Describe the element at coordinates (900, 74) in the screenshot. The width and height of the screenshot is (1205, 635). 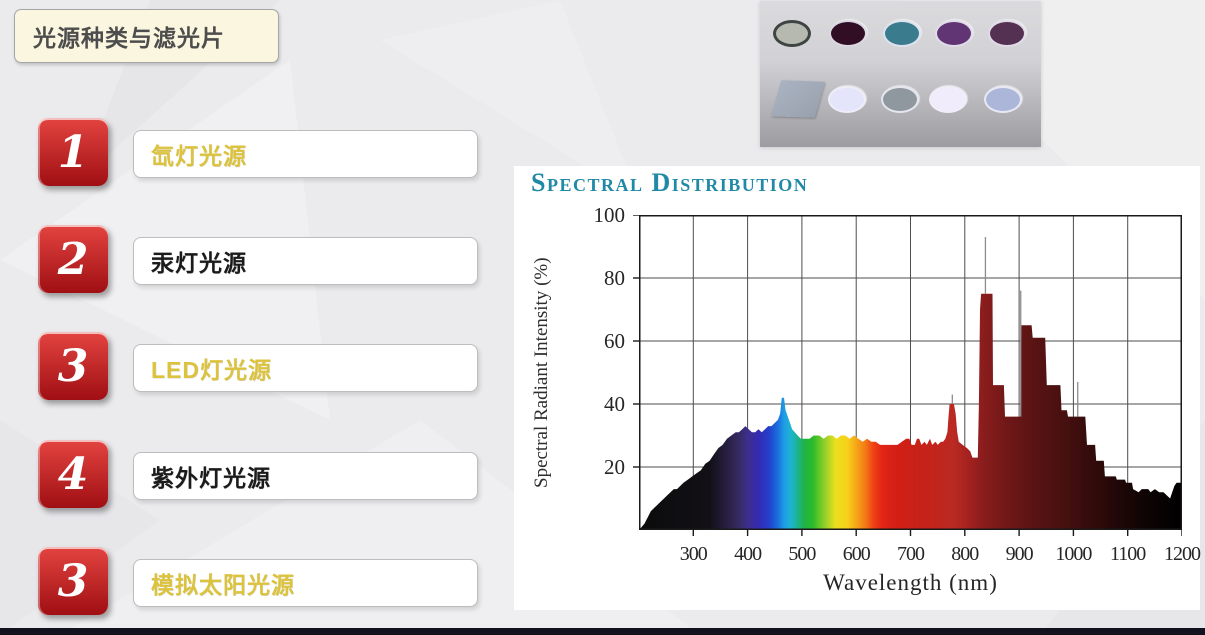
I see `filters-photo` at that location.